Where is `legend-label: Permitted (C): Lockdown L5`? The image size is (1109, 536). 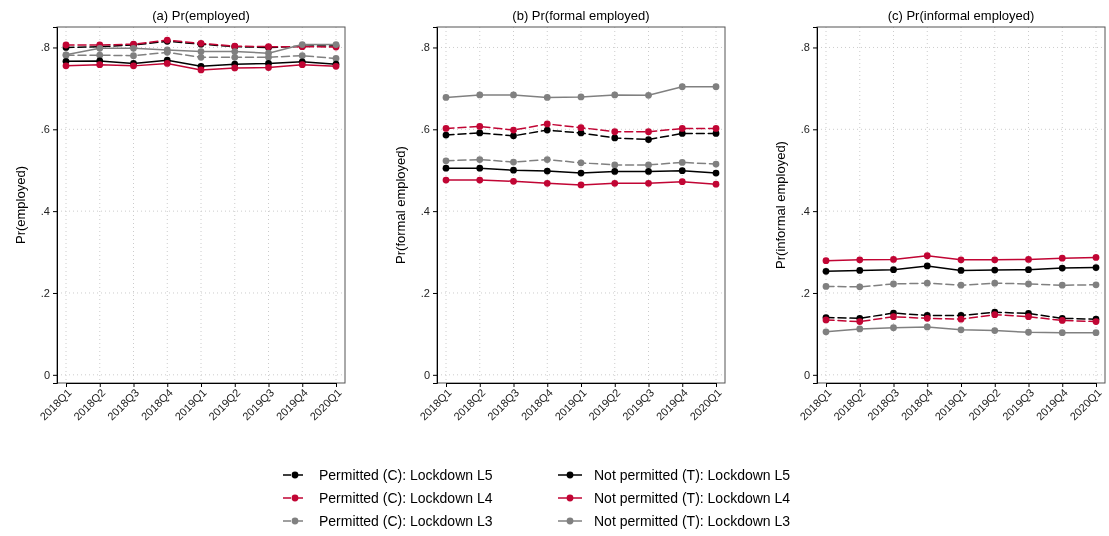
legend-label: Permitted (C): Lockdown L5 is located at coordinates (406, 475).